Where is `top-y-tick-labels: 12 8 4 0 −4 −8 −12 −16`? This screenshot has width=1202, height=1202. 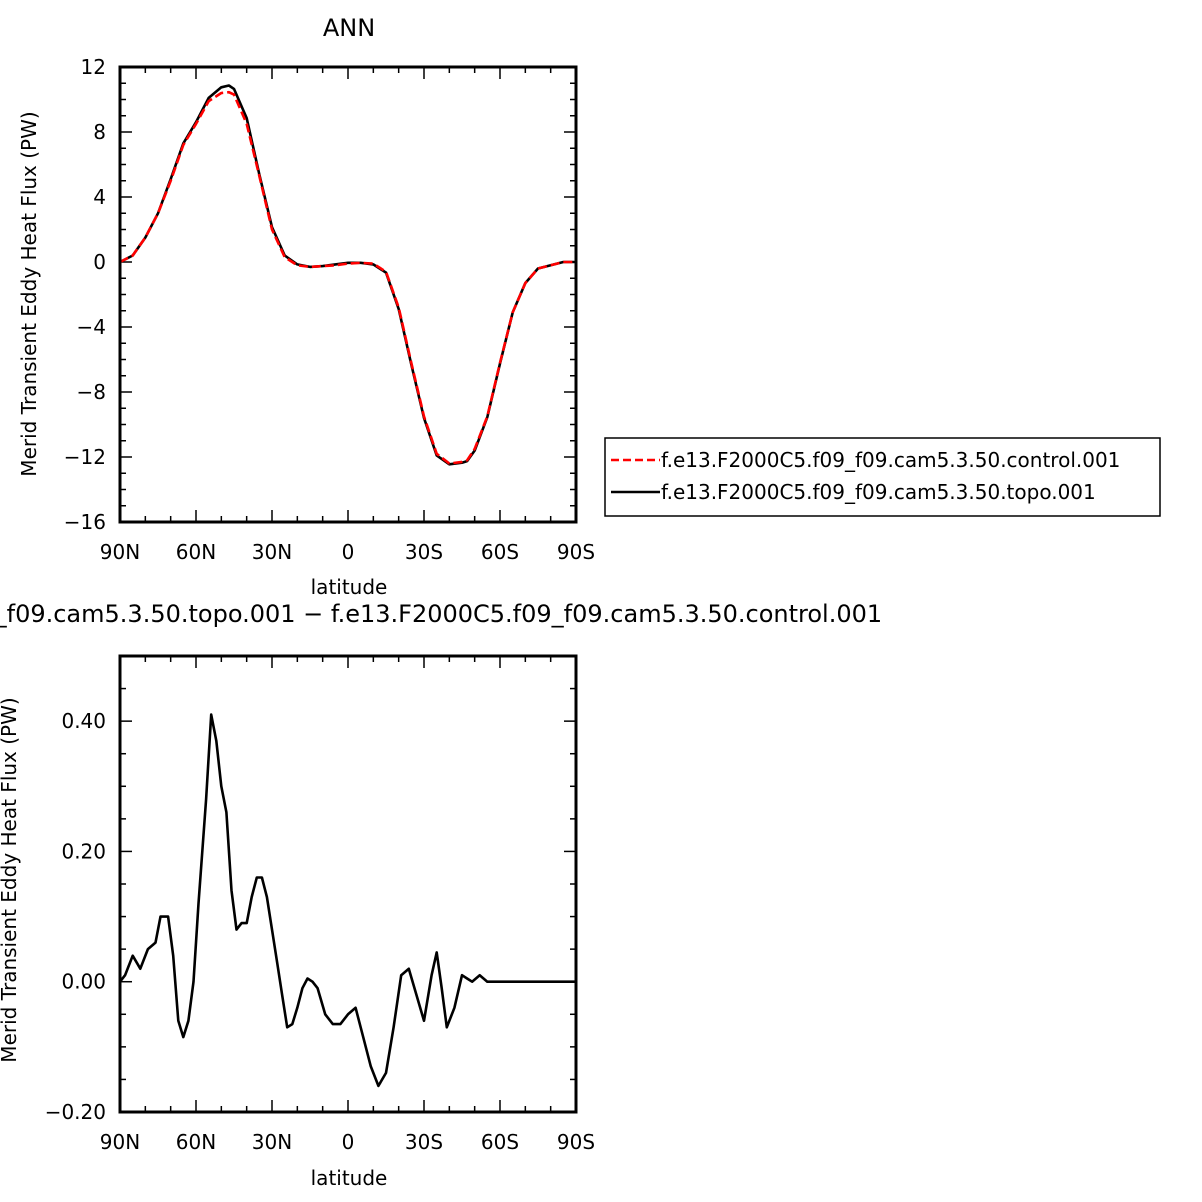 top-y-tick-labels: 12 8 4 0 −4 −8 −12 −16 is located at coordinates (85, 294).